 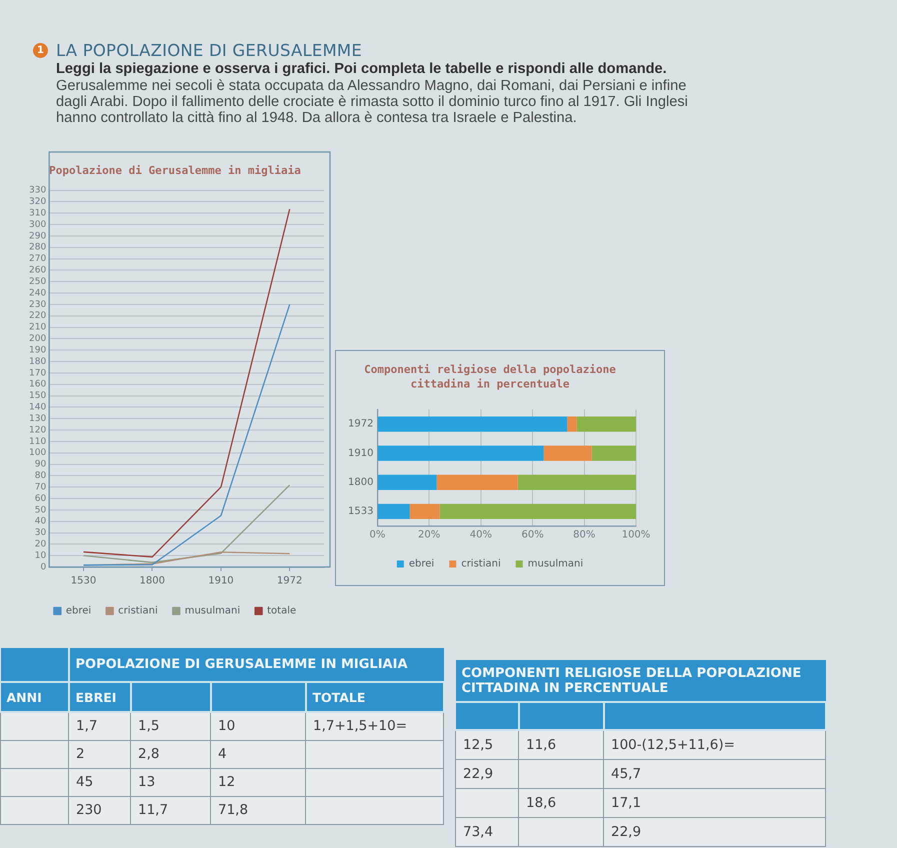 I want to click on y-tick-label: 100, so click(x=37, y=453).